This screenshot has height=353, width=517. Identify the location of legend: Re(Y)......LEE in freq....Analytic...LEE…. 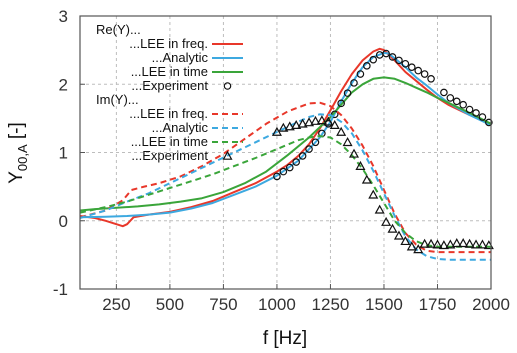
(169, 92).